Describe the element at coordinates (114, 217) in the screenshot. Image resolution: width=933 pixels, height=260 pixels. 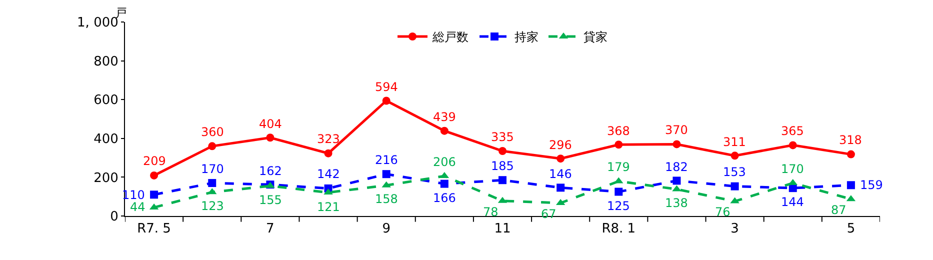
I see `y-tick-label: 0` at that location.